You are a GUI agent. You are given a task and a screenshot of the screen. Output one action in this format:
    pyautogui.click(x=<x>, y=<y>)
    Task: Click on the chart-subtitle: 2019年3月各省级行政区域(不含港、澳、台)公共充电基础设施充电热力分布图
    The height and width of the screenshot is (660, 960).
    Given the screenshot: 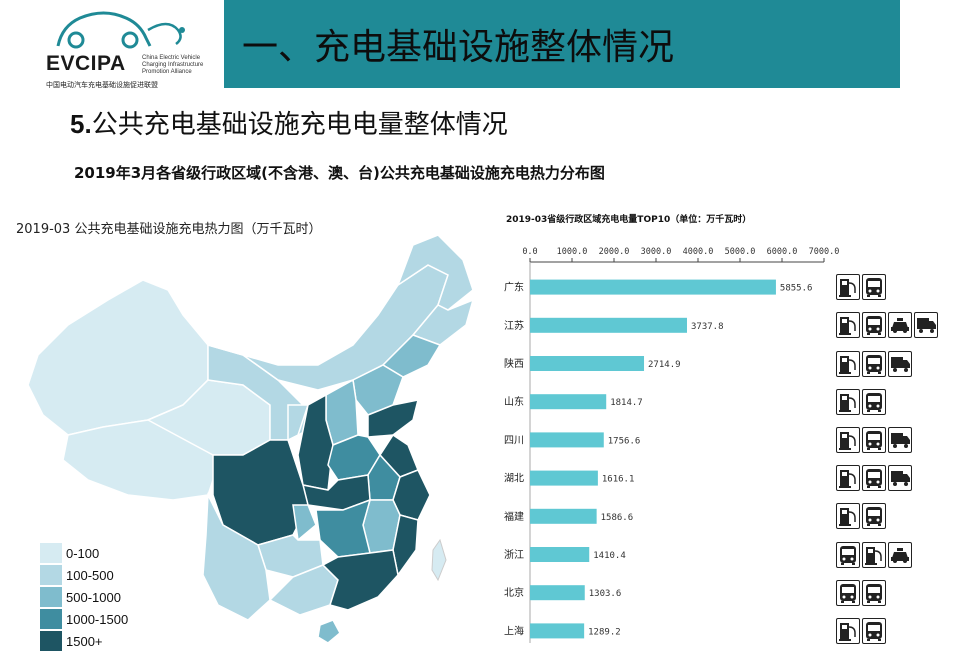 What is the action you would take?
    pyautogui.click(x=339, y=173)
    